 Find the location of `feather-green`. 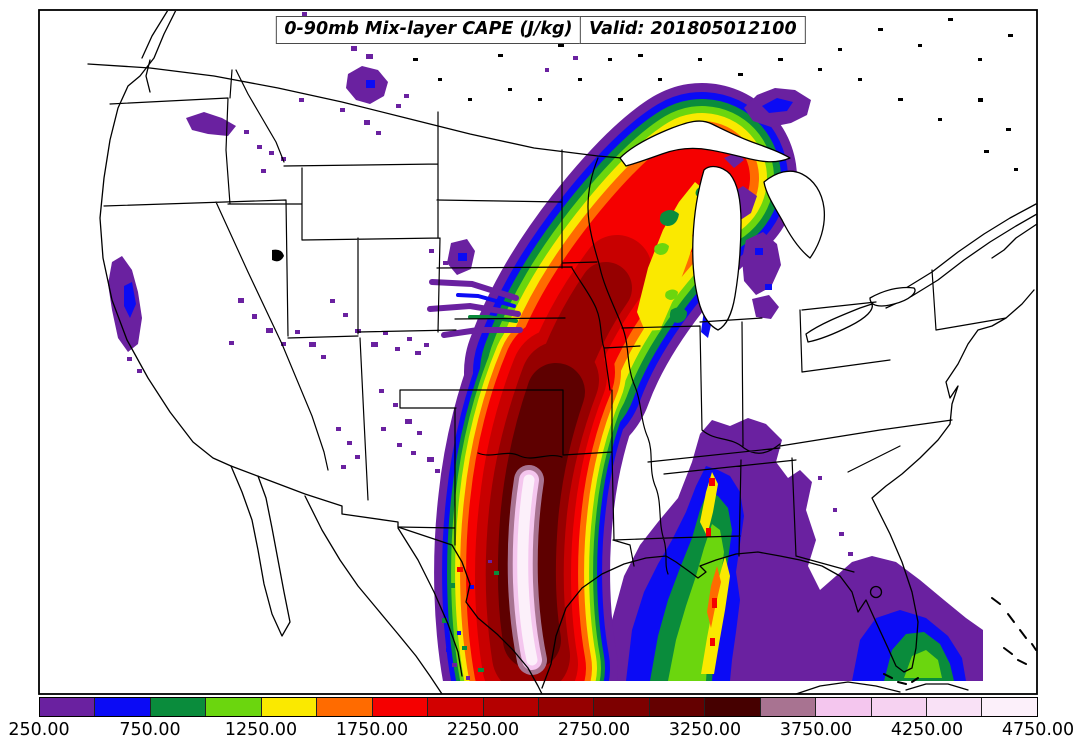

feather-green is located at coordinates (493, 319).